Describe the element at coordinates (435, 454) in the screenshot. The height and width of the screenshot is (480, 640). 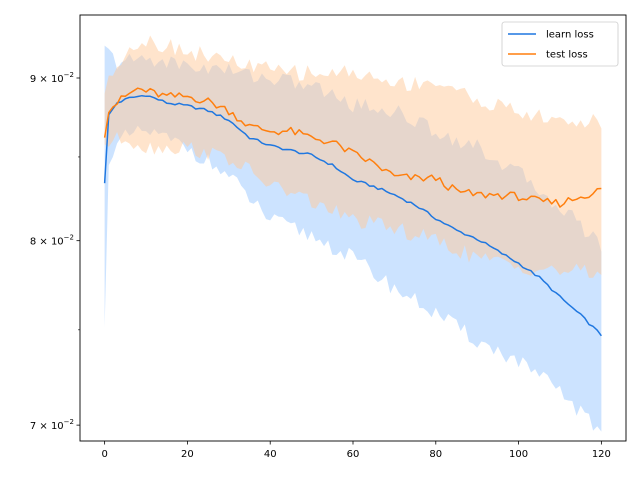
I see `x-tick-label: 80` at that location.